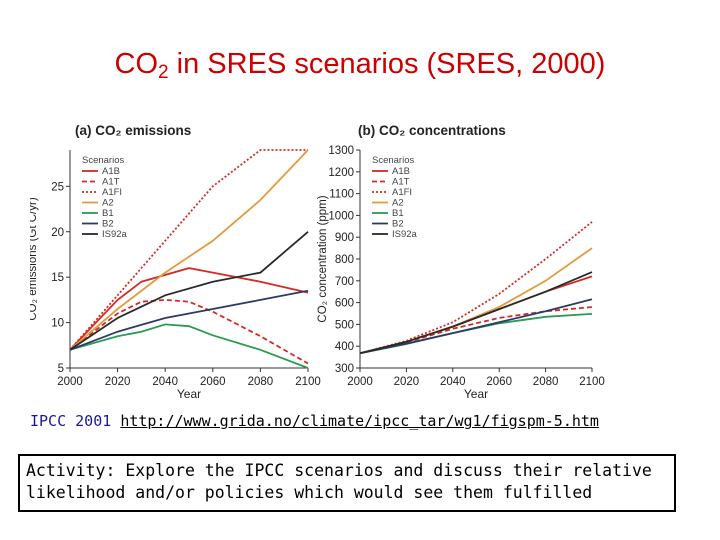 Image resolution: width=720 pixels, height=540 pixels. I want to click on y-tick-label: 900, so click(344, 238).